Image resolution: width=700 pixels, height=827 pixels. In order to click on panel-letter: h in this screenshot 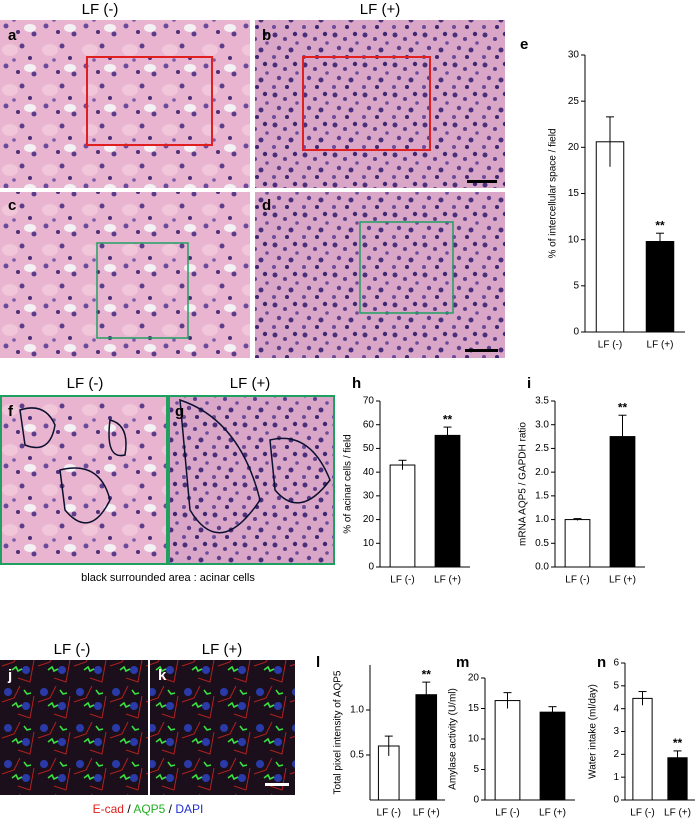, I will do `click(356, 383)`.